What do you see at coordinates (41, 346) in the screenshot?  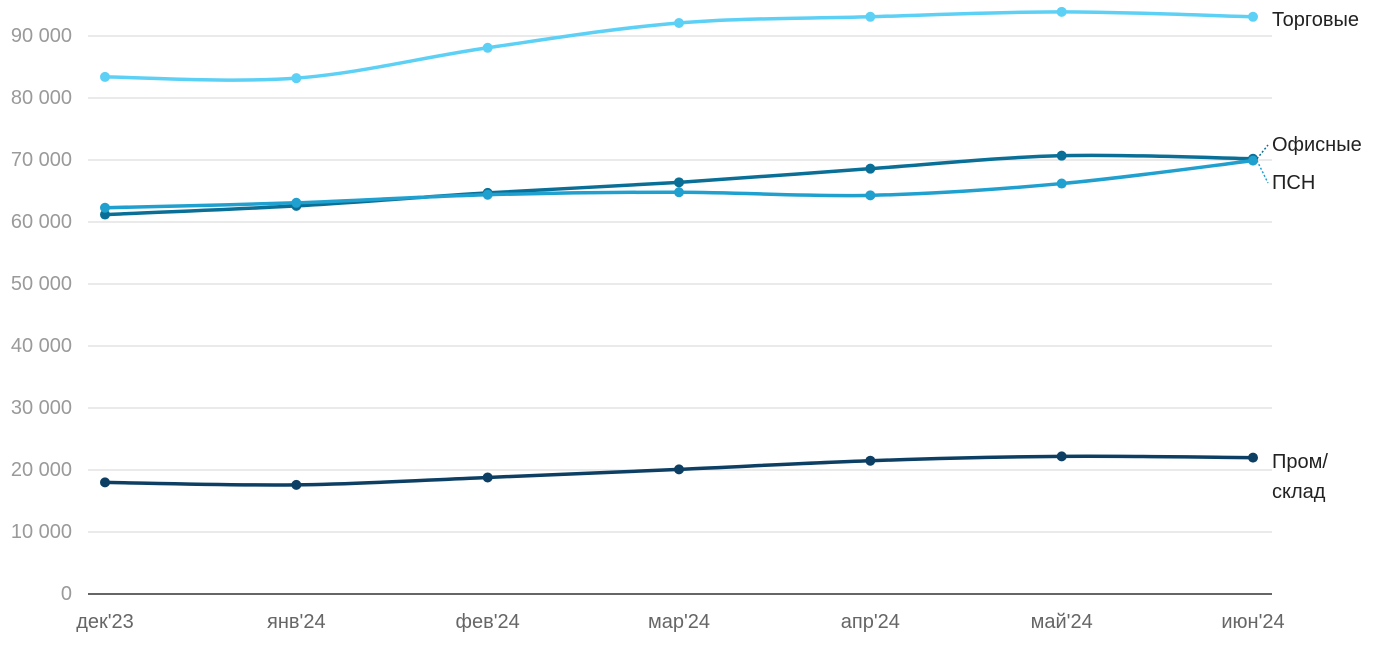 I see `y-tick-label: 40 000` at bounding box center [41, 346].